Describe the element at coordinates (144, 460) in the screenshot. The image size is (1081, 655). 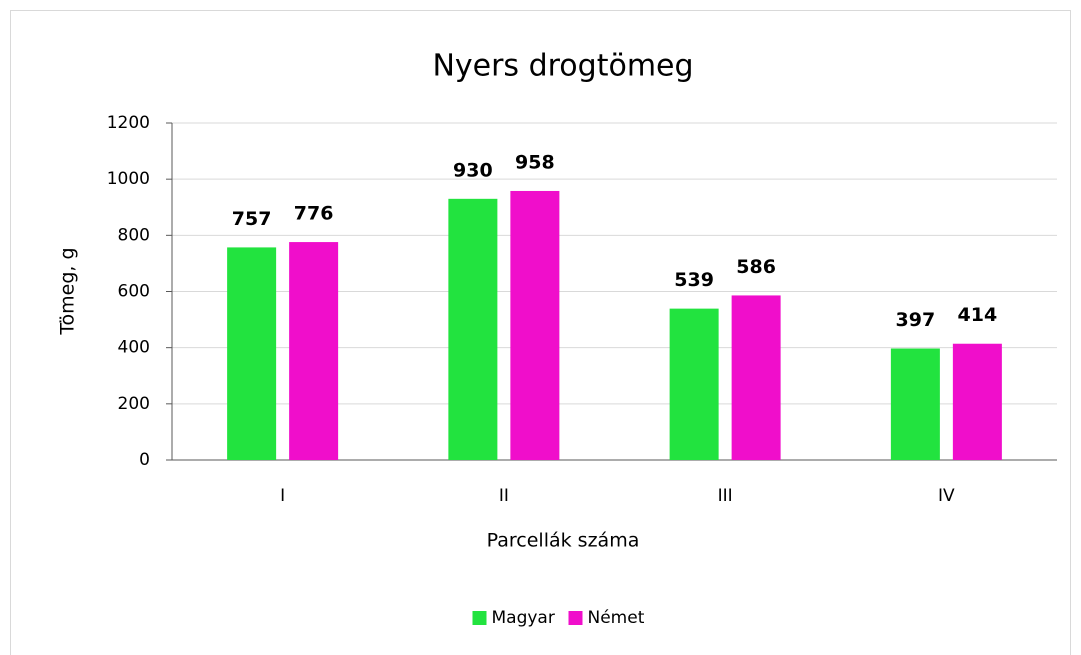
I see `y-tick-label: 0` at that location.